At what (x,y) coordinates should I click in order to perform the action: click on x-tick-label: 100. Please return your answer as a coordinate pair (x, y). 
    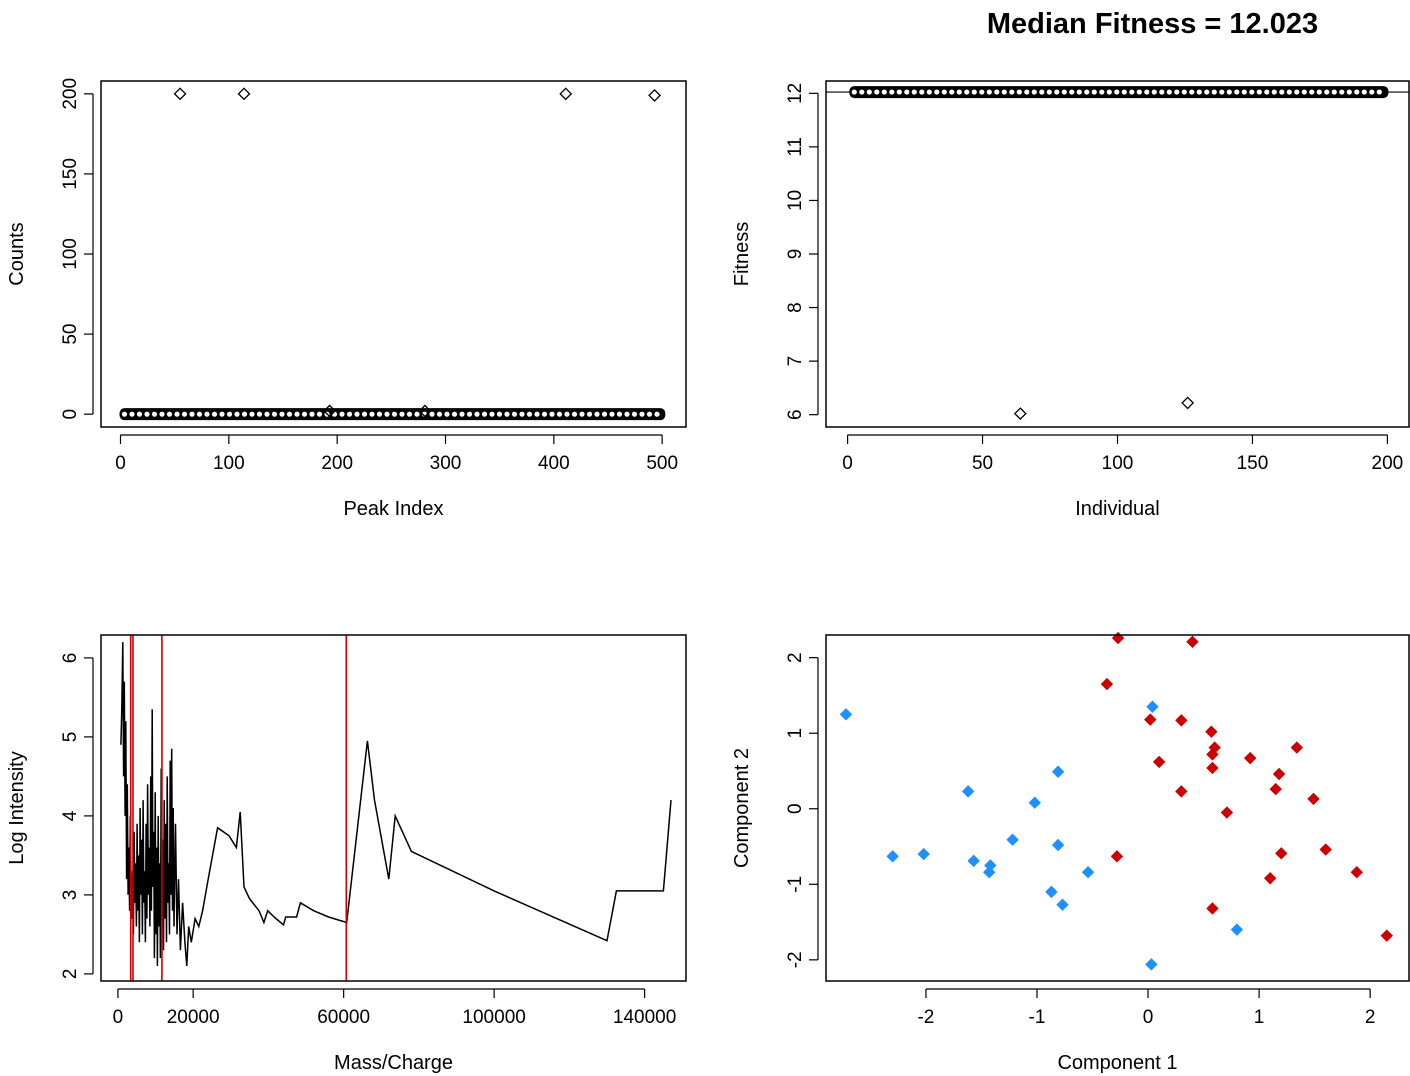
    Looking at the image, I should click on (229, 463).